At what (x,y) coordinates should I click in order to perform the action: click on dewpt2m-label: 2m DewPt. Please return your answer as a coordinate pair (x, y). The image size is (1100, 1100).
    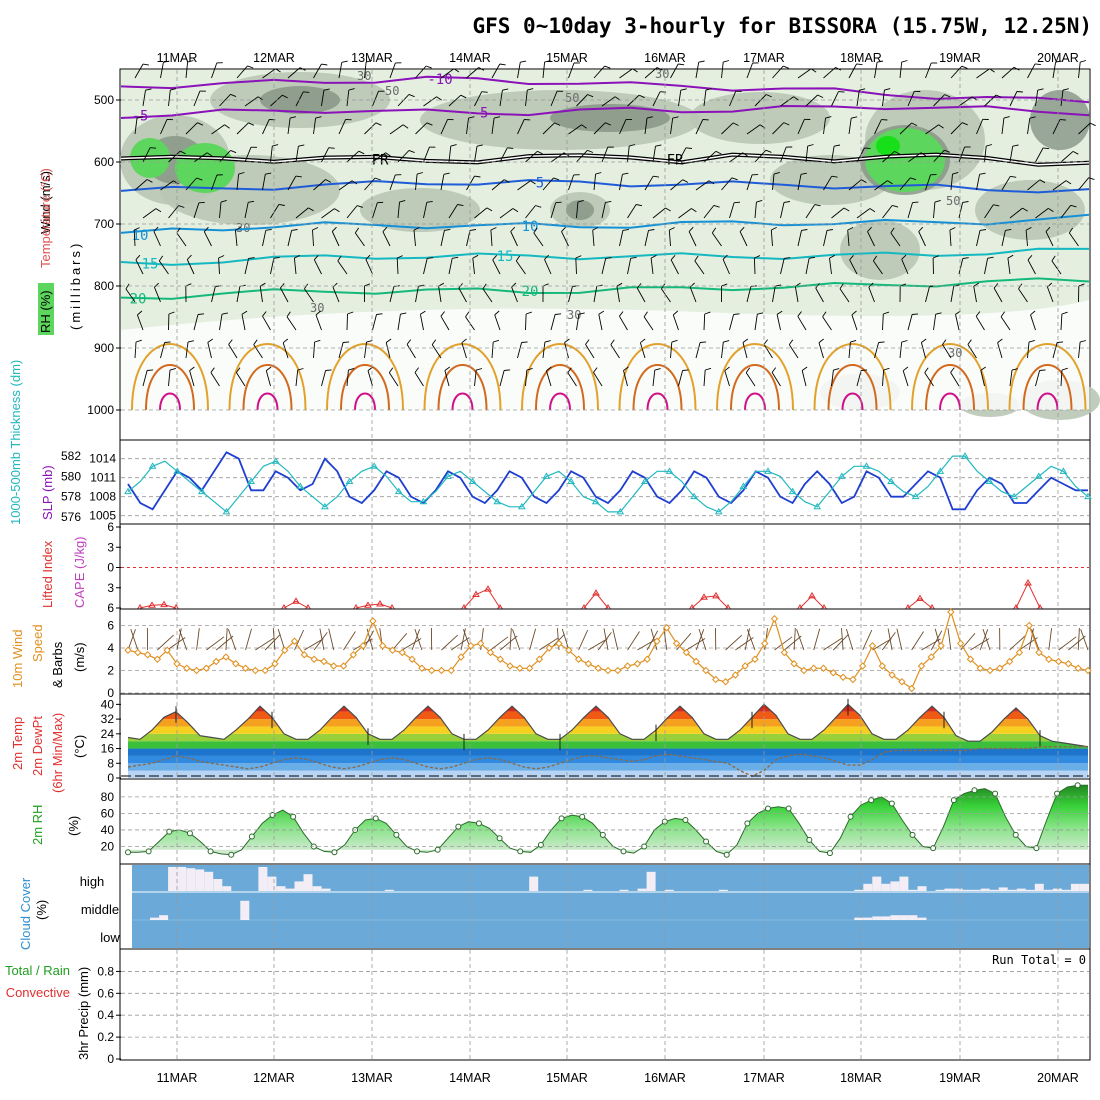
    Looking at the image, I should click on (37, 746).